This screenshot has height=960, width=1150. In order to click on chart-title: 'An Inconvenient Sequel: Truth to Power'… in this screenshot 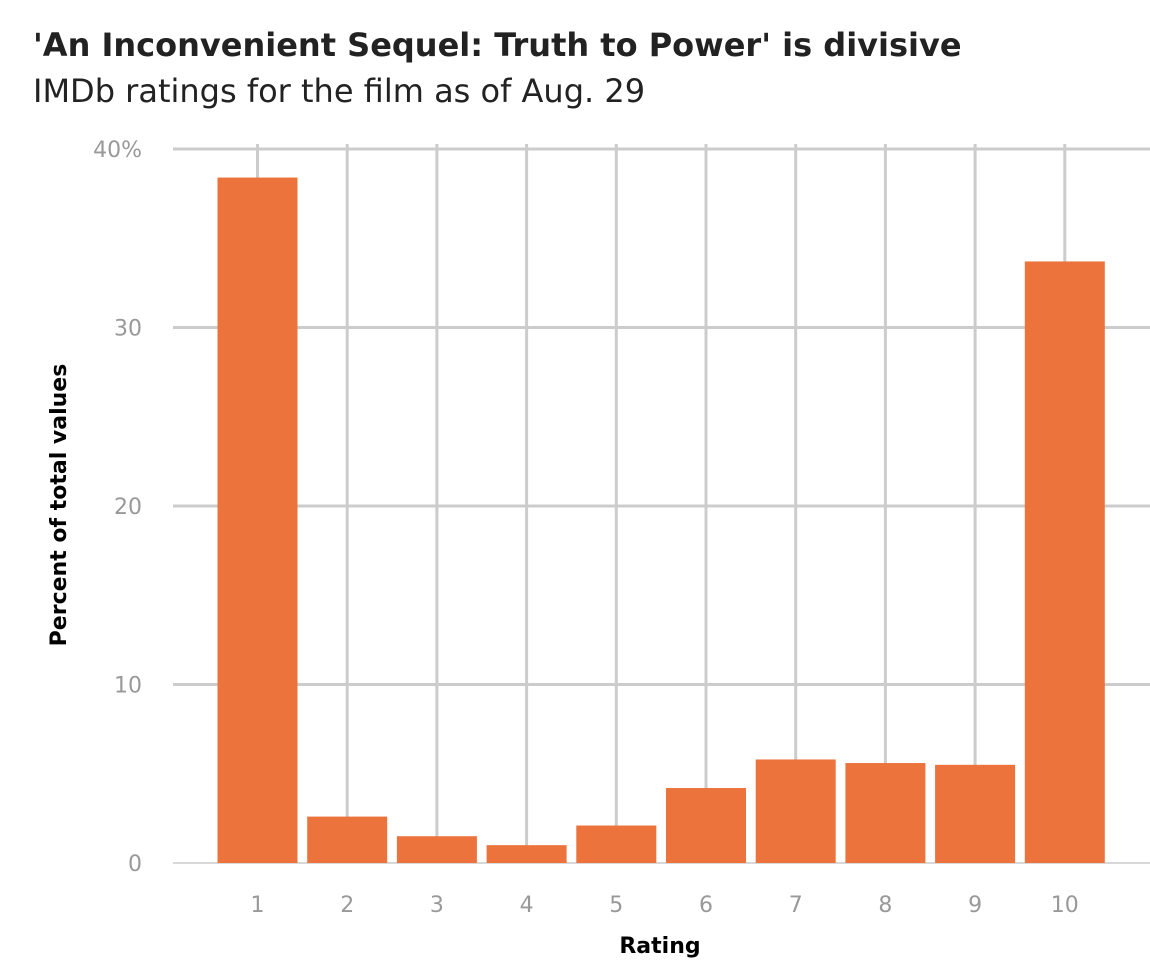, I will do `click(497, 45)`.